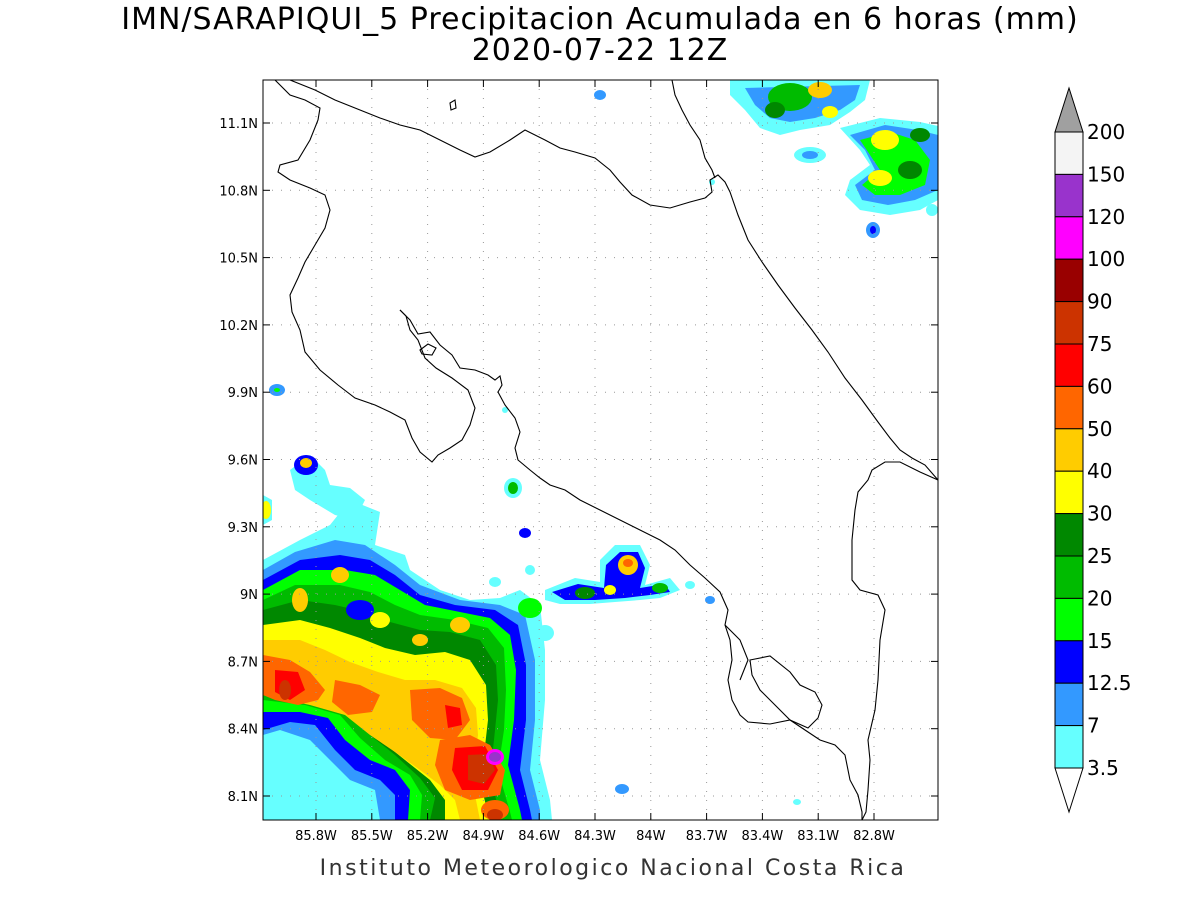 The image size is (1200, 900). Describe the element at coordinates (238, 124) in the screenshot. I see `lat-tick-label: 11.1N` at that location.